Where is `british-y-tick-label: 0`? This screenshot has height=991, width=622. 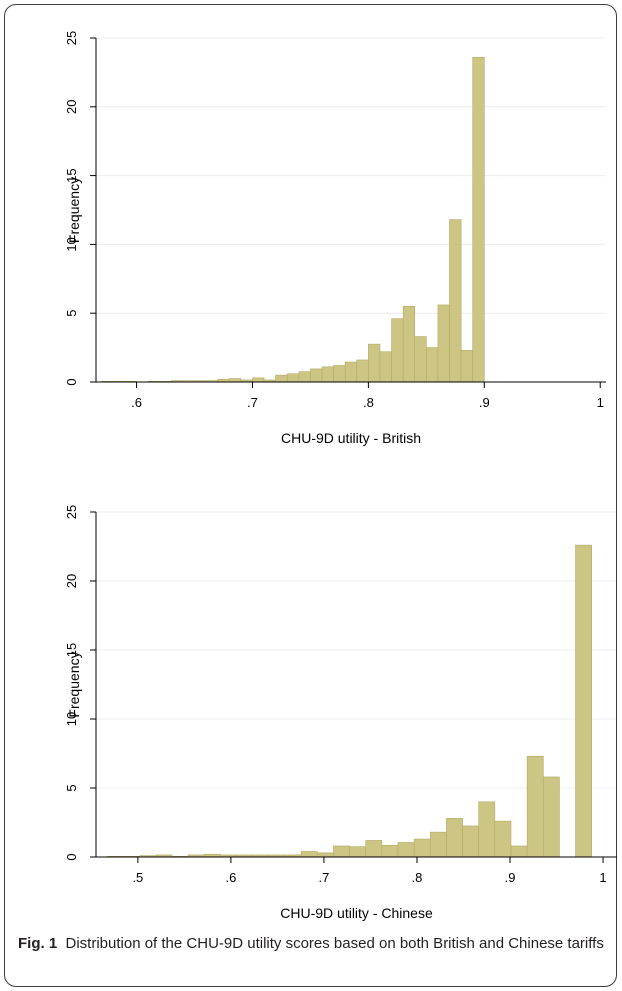 british-y-tick-label: 0 is located at coordinates (71, 381).